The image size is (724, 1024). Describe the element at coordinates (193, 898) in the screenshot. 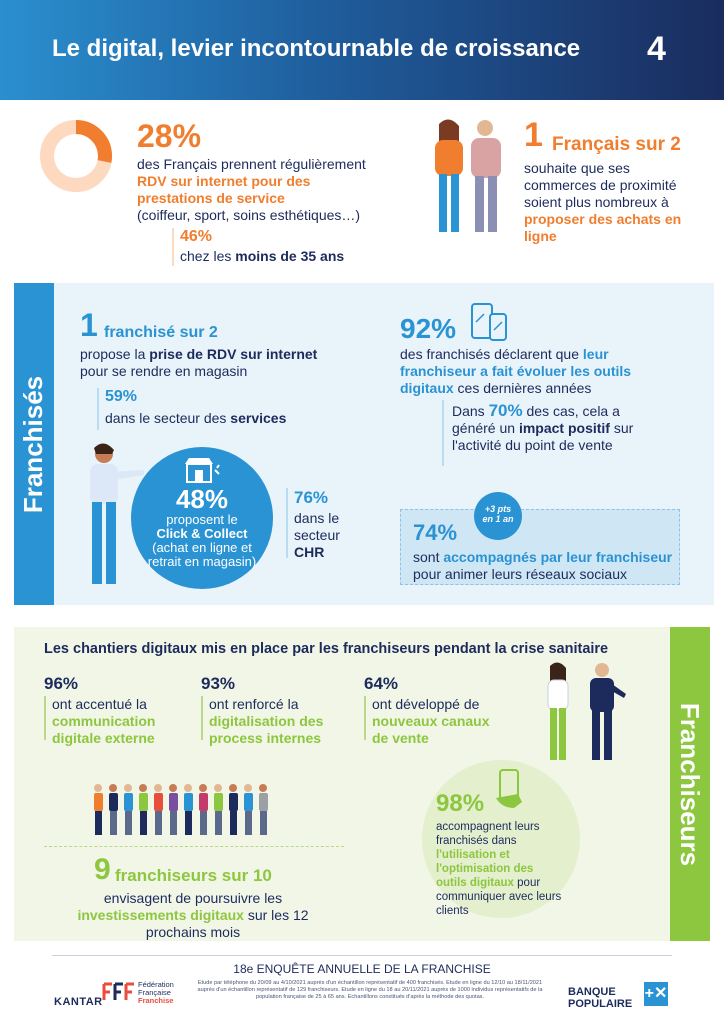

I see `invest-pre: envisagent de poursuivre les` at that location.